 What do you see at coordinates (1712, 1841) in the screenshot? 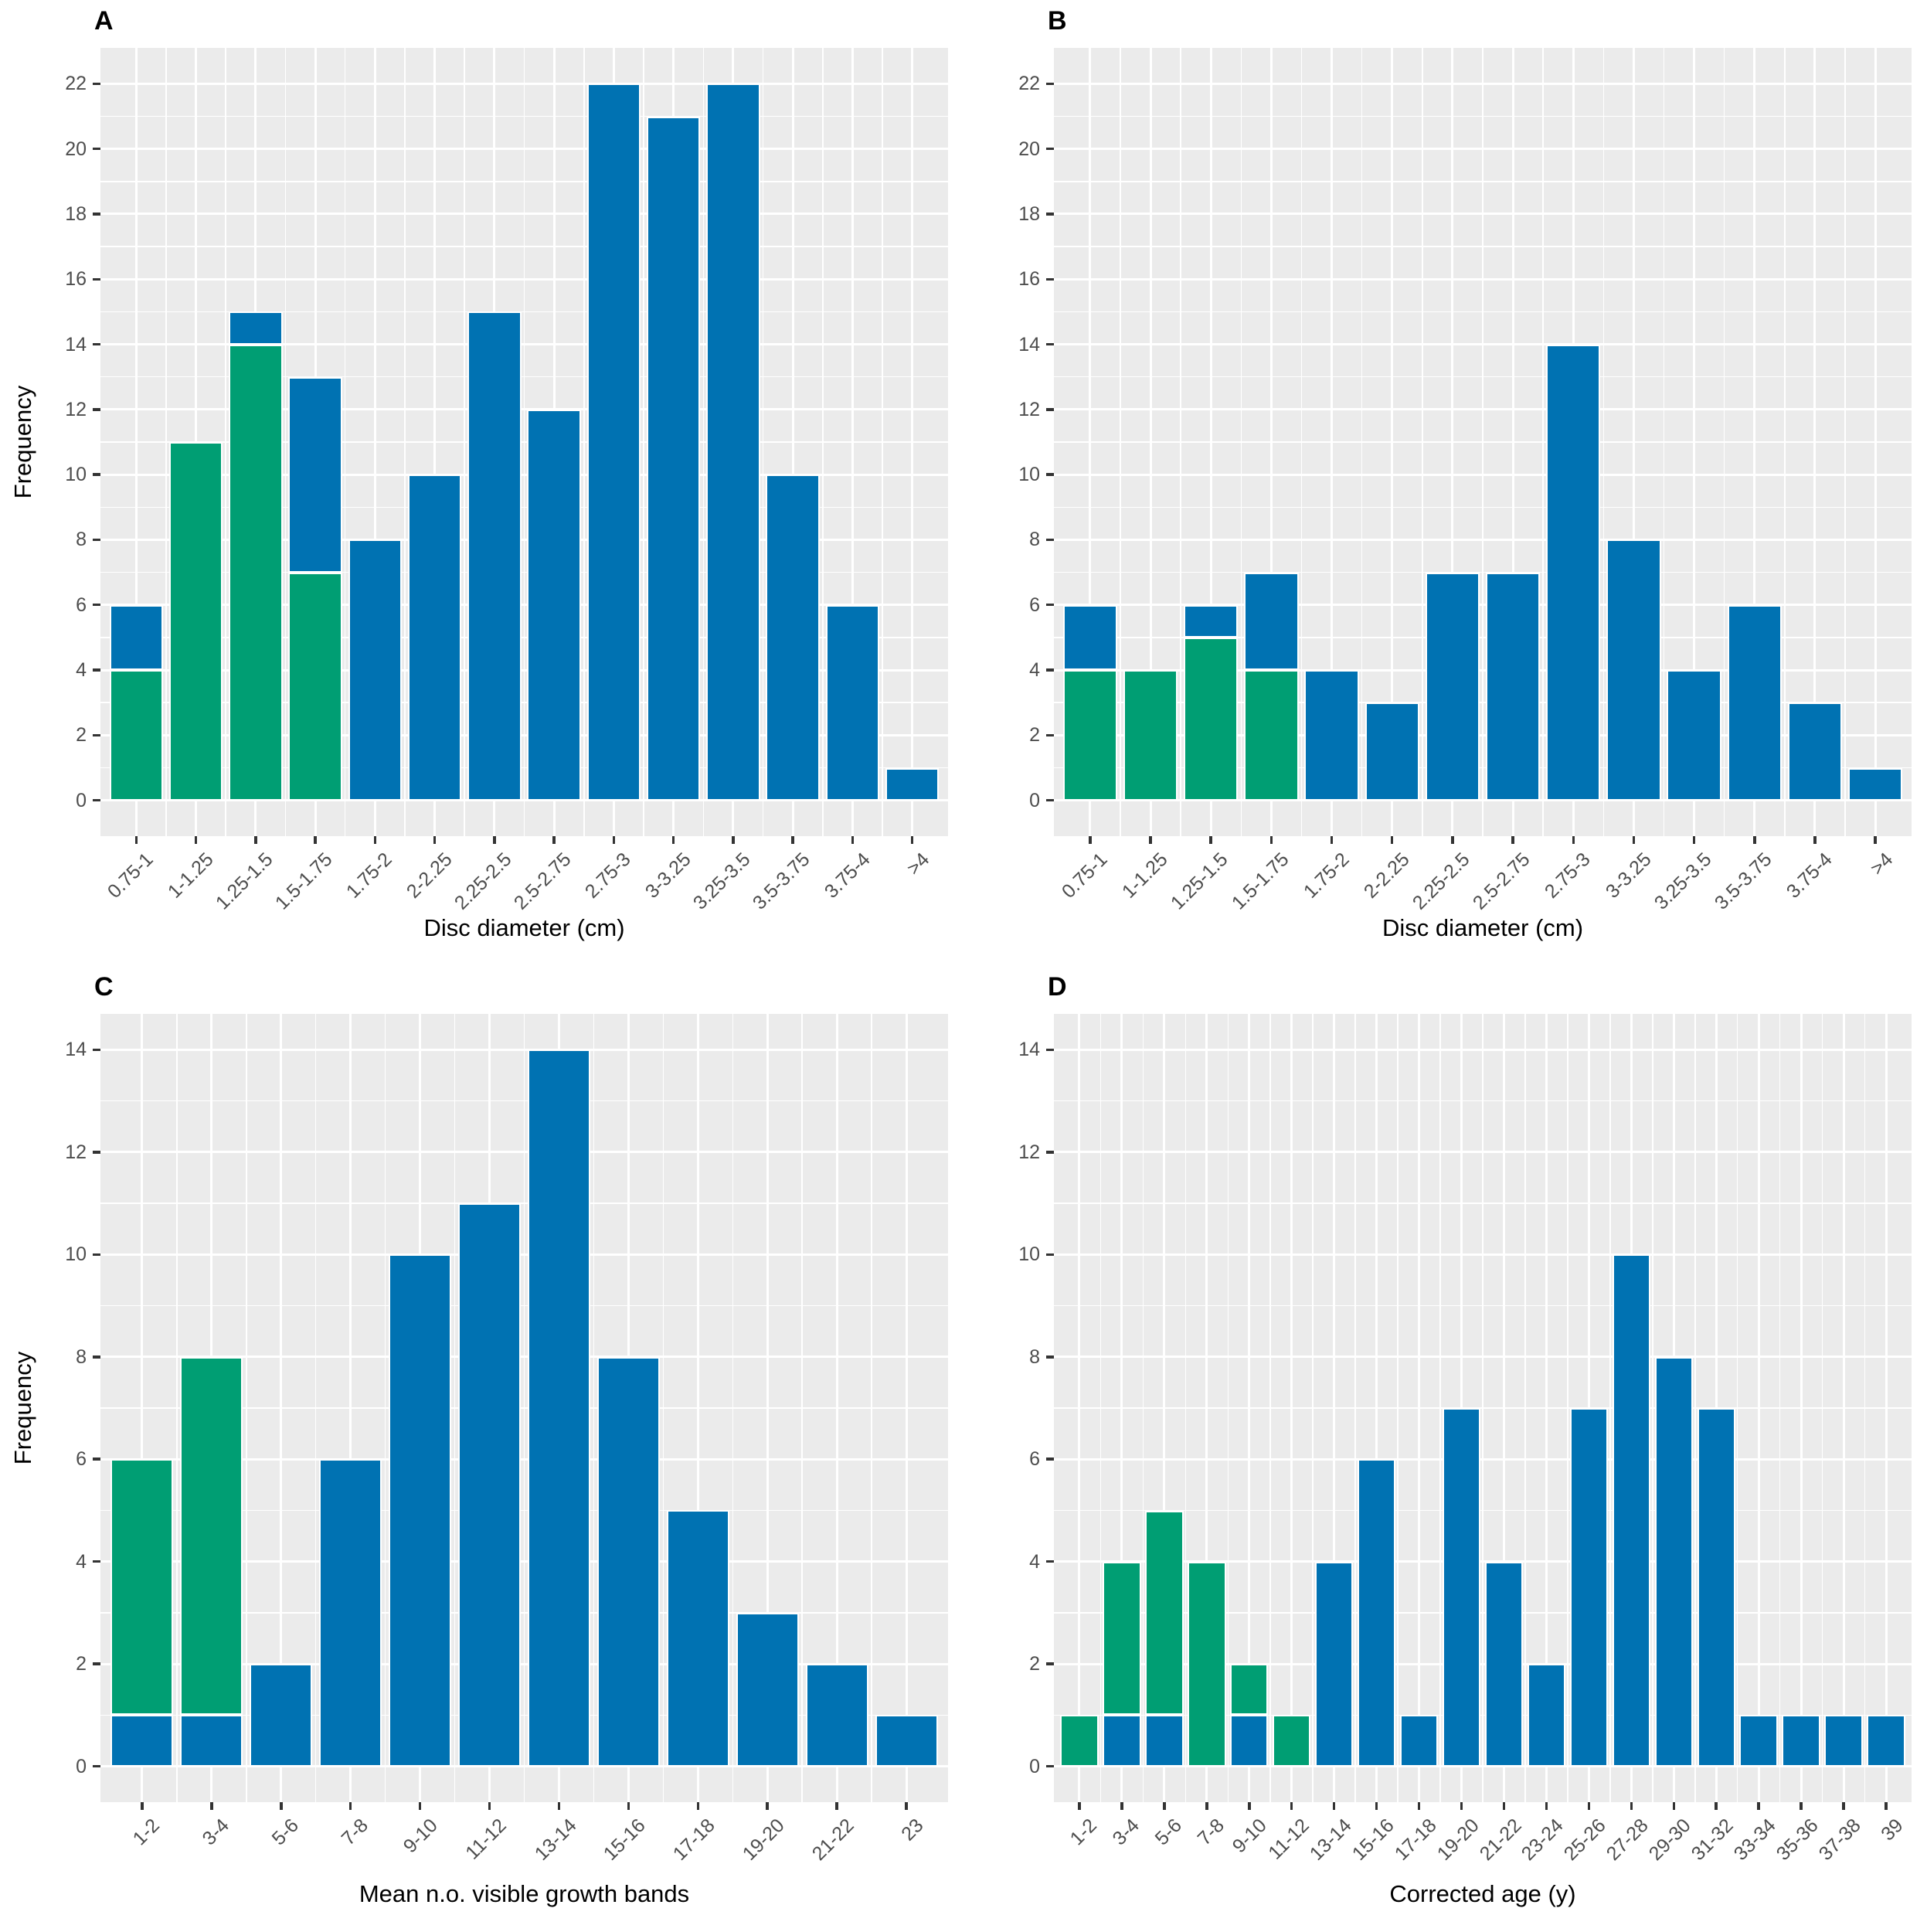
I see `x-tick-label-text: 31-32` at bounding box center [1712, 1841].